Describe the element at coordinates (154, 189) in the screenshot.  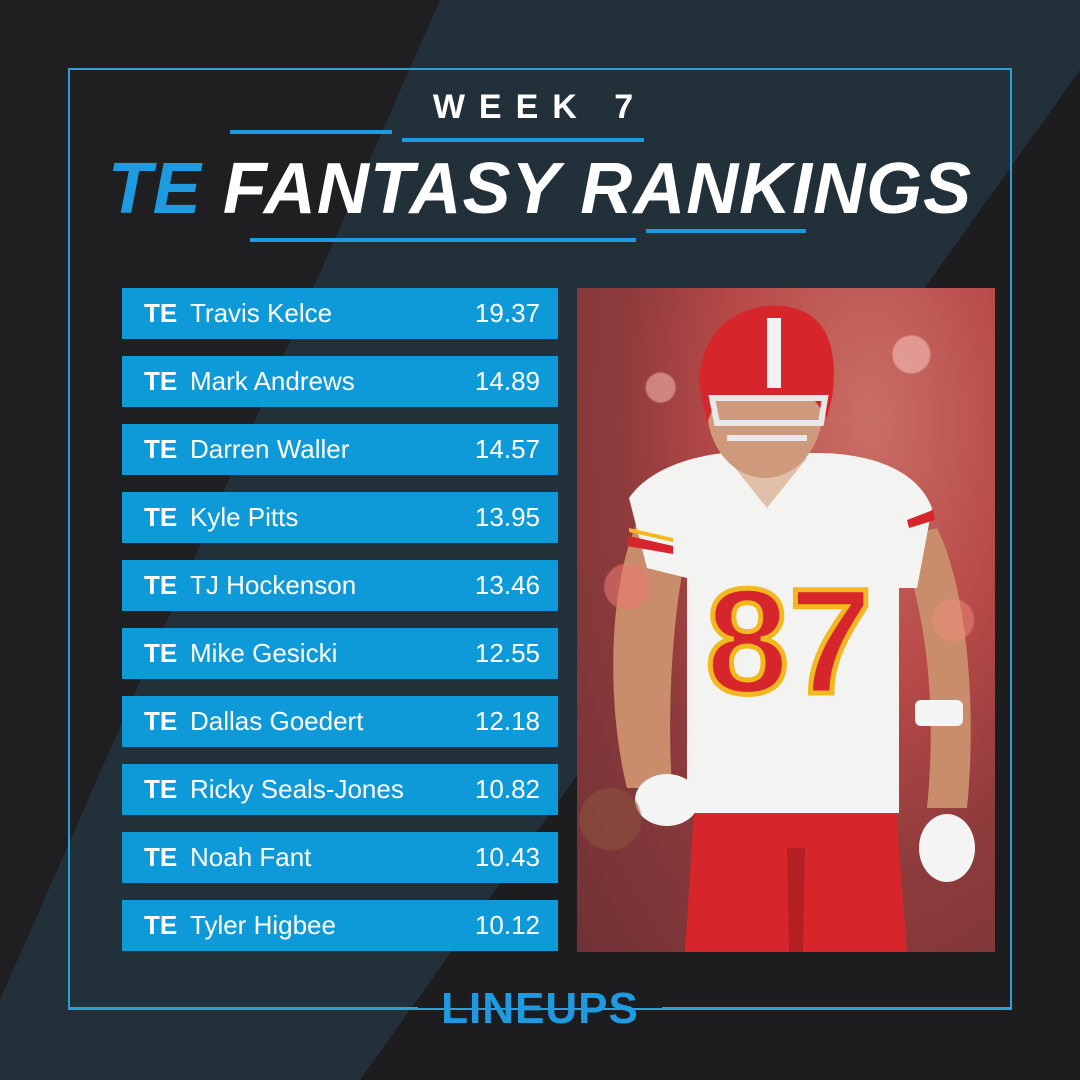
I see `title-accent: TE` at that location.